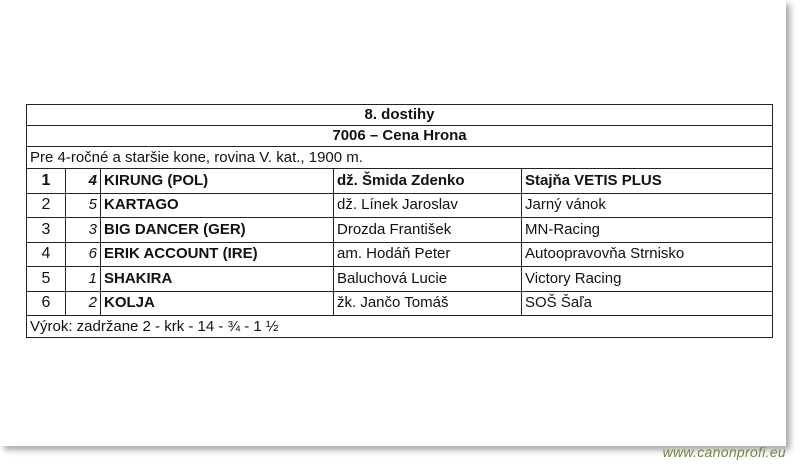 The width and height of the screenshot is (800, 469). What do you see at coordinates (46, 230) in the screenshot?
I see `place-cell: 3` at bounding box center [46, 230].